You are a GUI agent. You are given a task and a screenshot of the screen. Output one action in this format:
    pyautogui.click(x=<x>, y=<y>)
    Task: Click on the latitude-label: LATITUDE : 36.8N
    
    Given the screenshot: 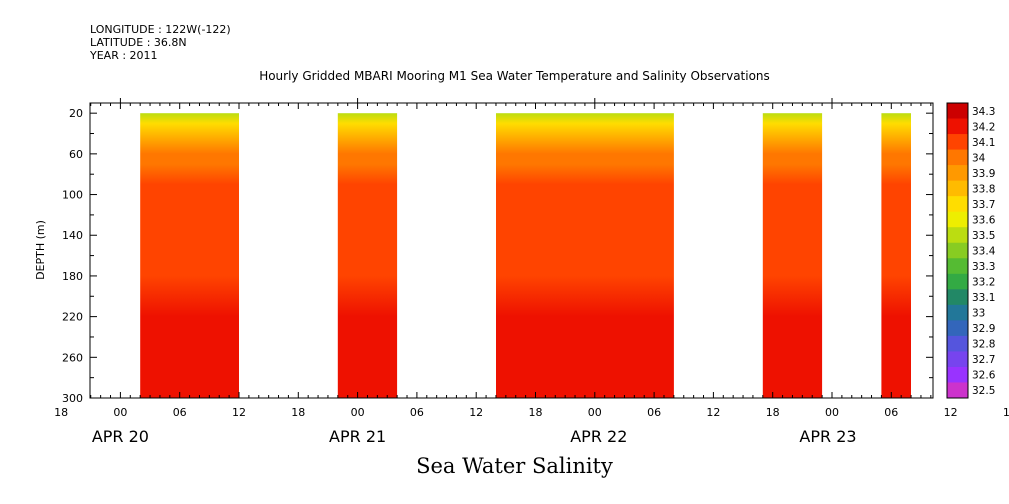 What is the action you would take?
    pyautogui.click(x=138, y=42)
    